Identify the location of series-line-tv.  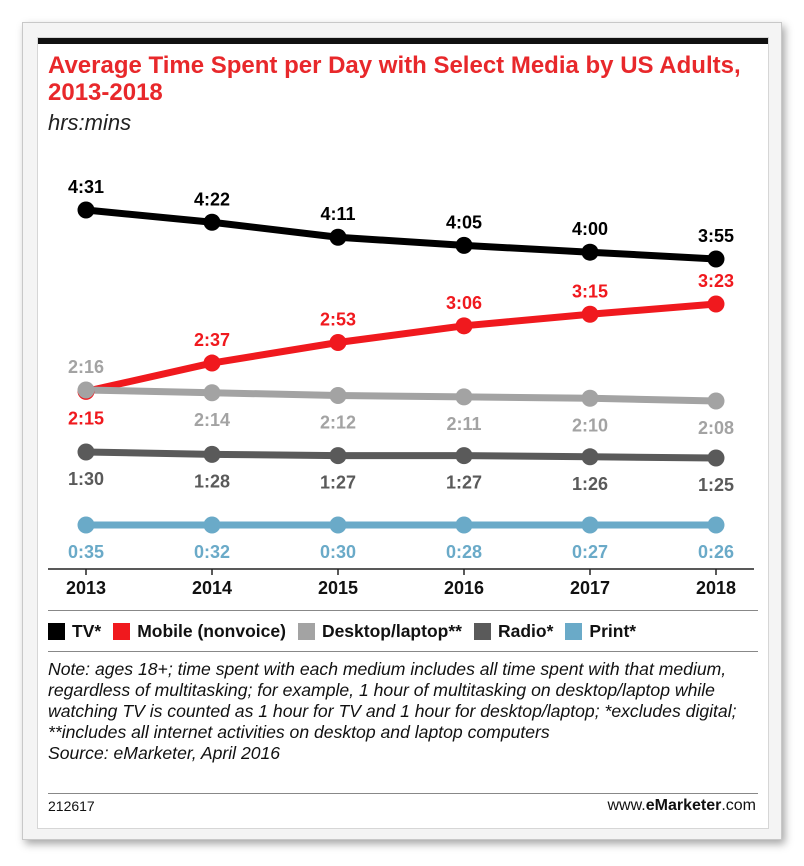
(401, 234).